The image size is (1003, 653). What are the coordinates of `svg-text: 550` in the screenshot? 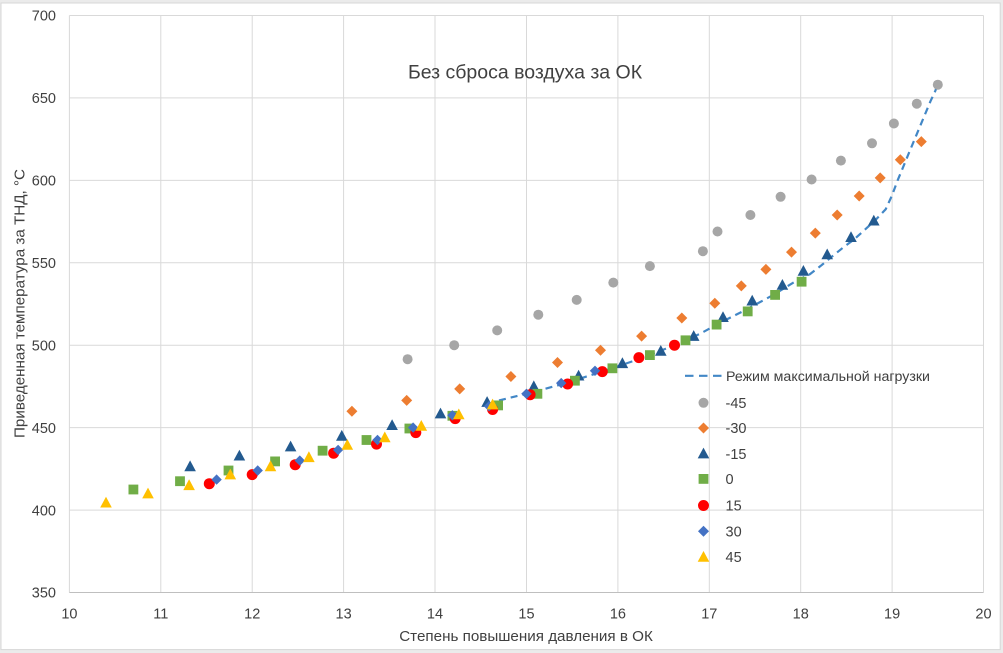 It's located at (44, 264).